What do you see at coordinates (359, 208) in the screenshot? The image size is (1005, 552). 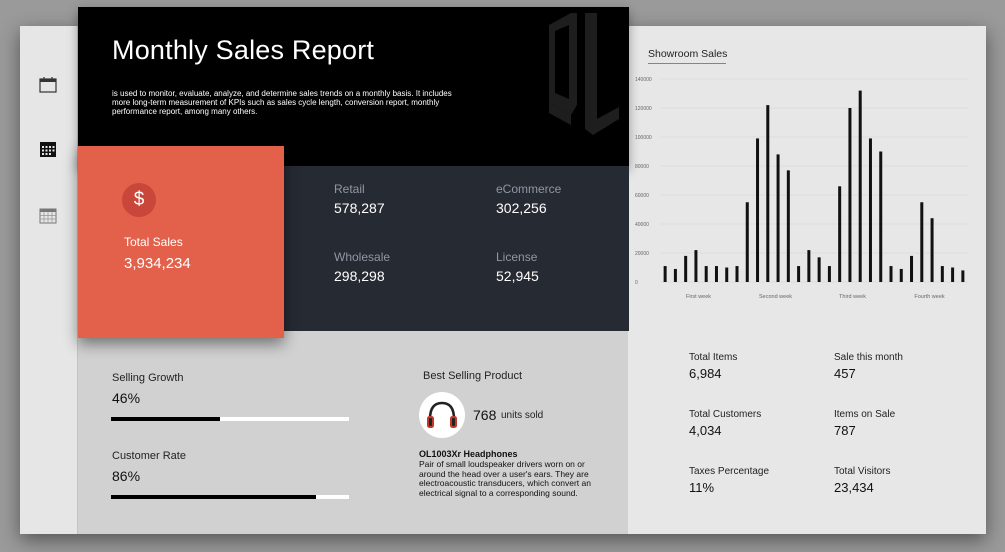 I see `retail-value: 578,287` at bounding box center [359, 208].